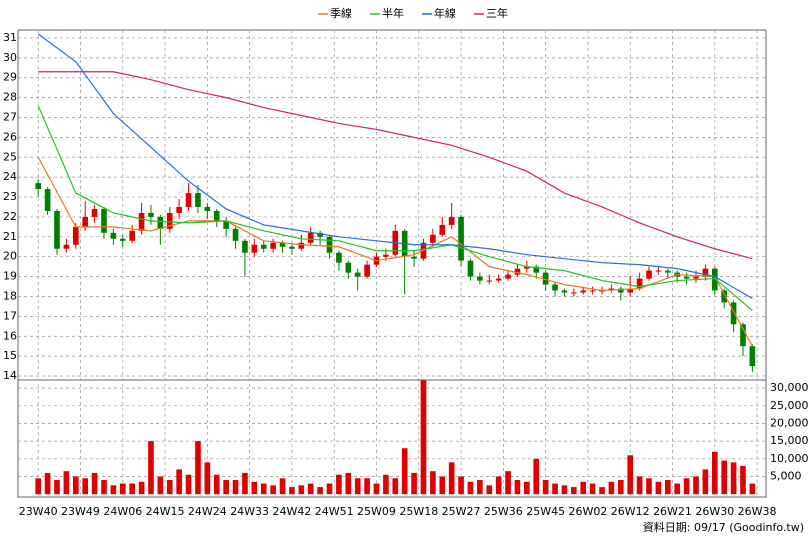  Describe the element at coordinates (786, 475) in the screenshot. I see `y2-tick-label: 5,000` at that location.